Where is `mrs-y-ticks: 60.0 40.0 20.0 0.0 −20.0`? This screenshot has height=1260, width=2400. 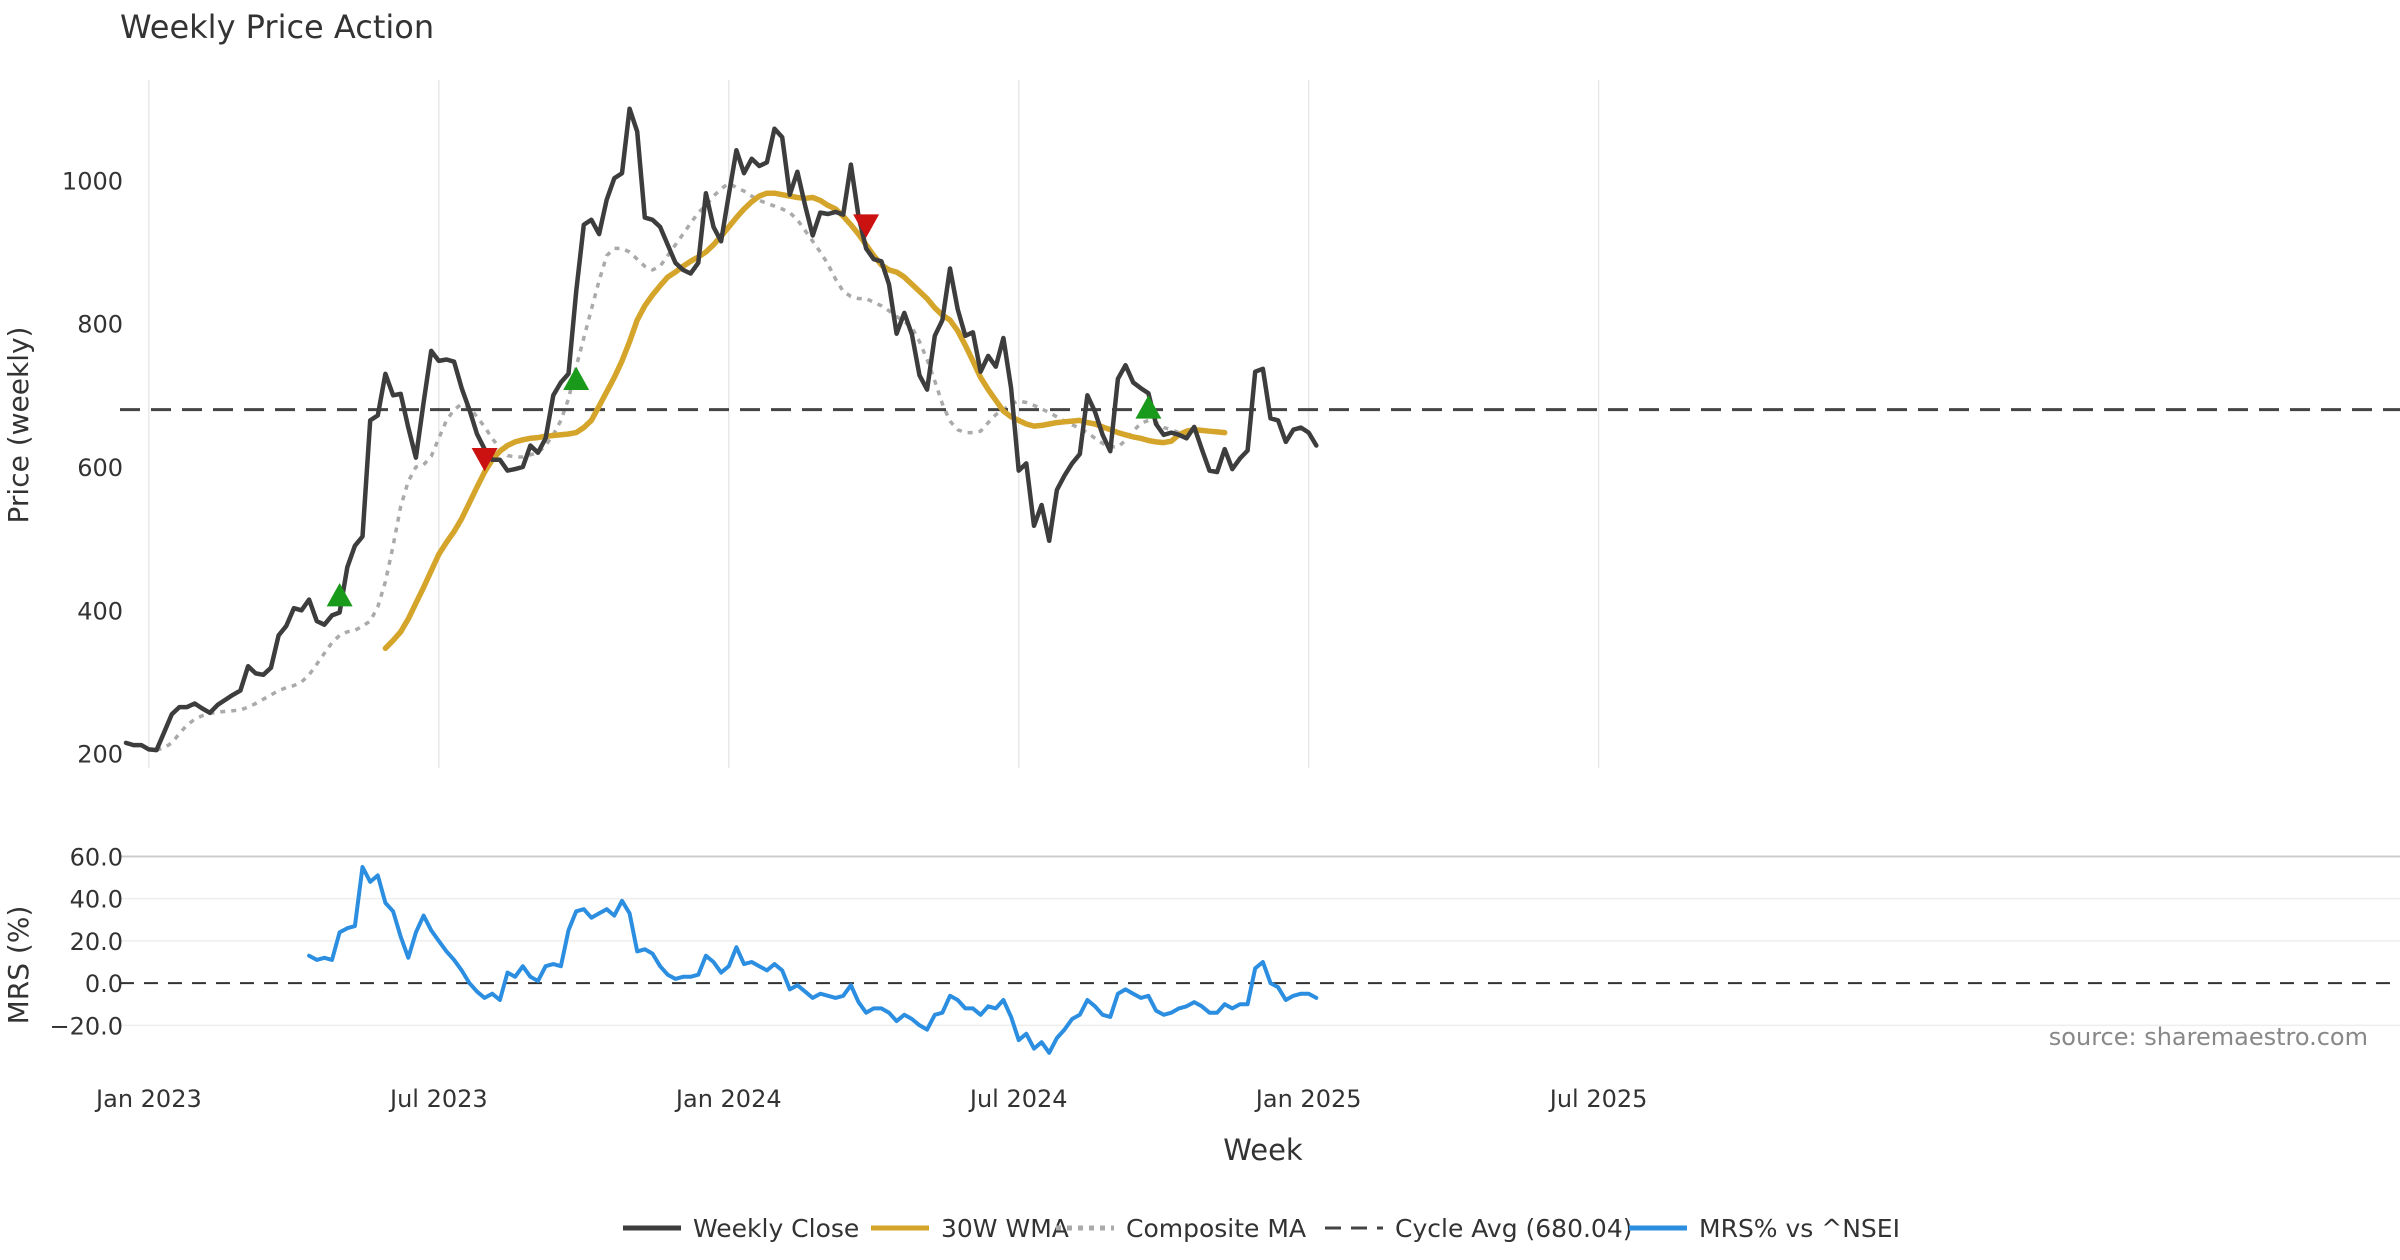 mrs-y-ticks: 60.0 40.0 20.0 0.0 −20.0 is located at coordinates (86, 941).